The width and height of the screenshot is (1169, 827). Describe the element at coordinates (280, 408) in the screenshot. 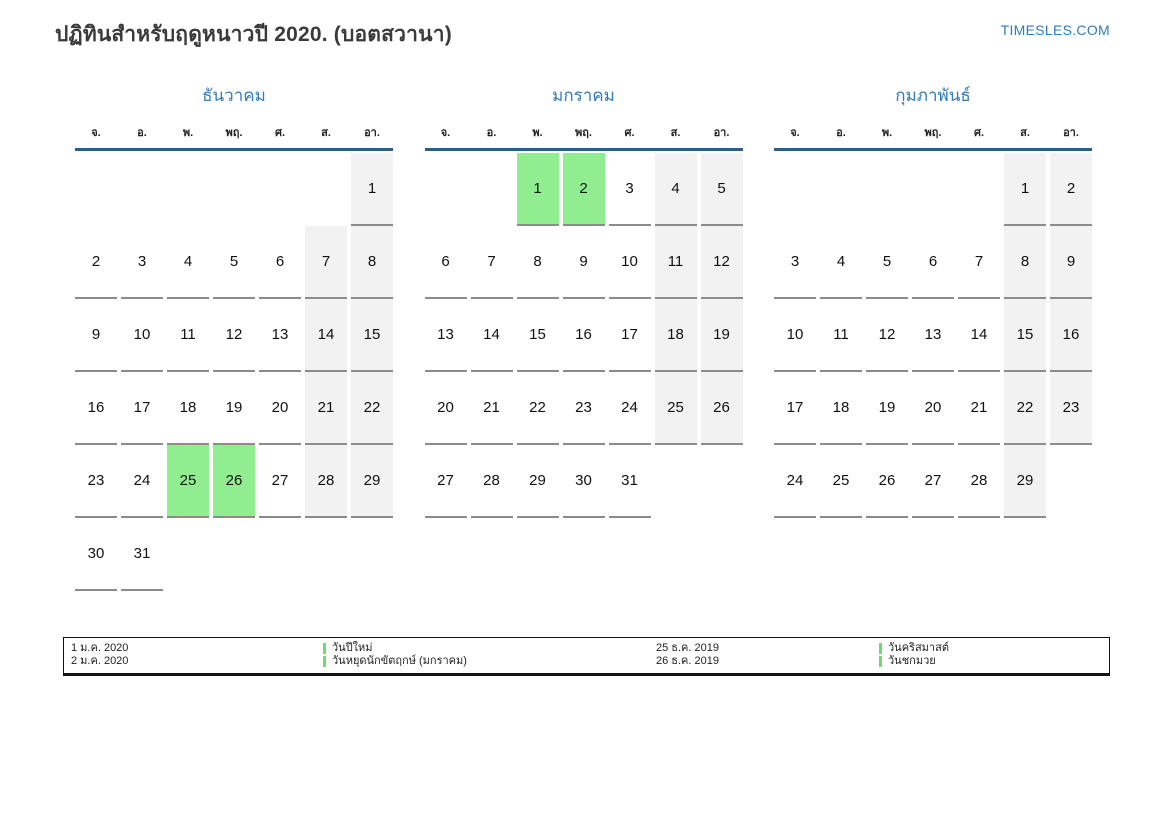

I see `day-cell: 20` at that location.